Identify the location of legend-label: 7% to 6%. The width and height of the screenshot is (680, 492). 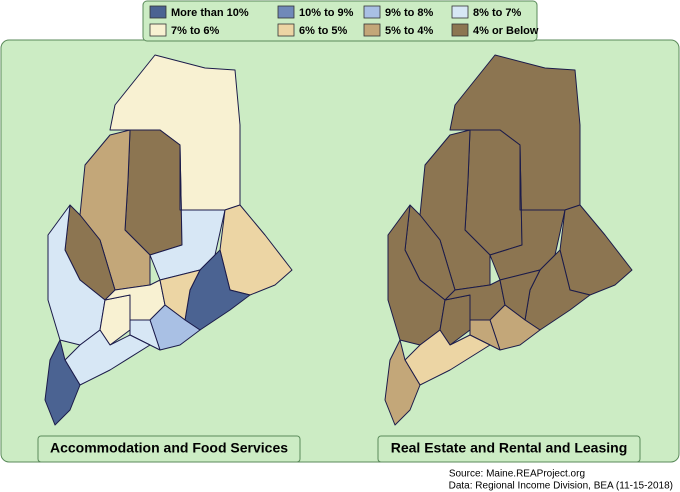
(195, 31).